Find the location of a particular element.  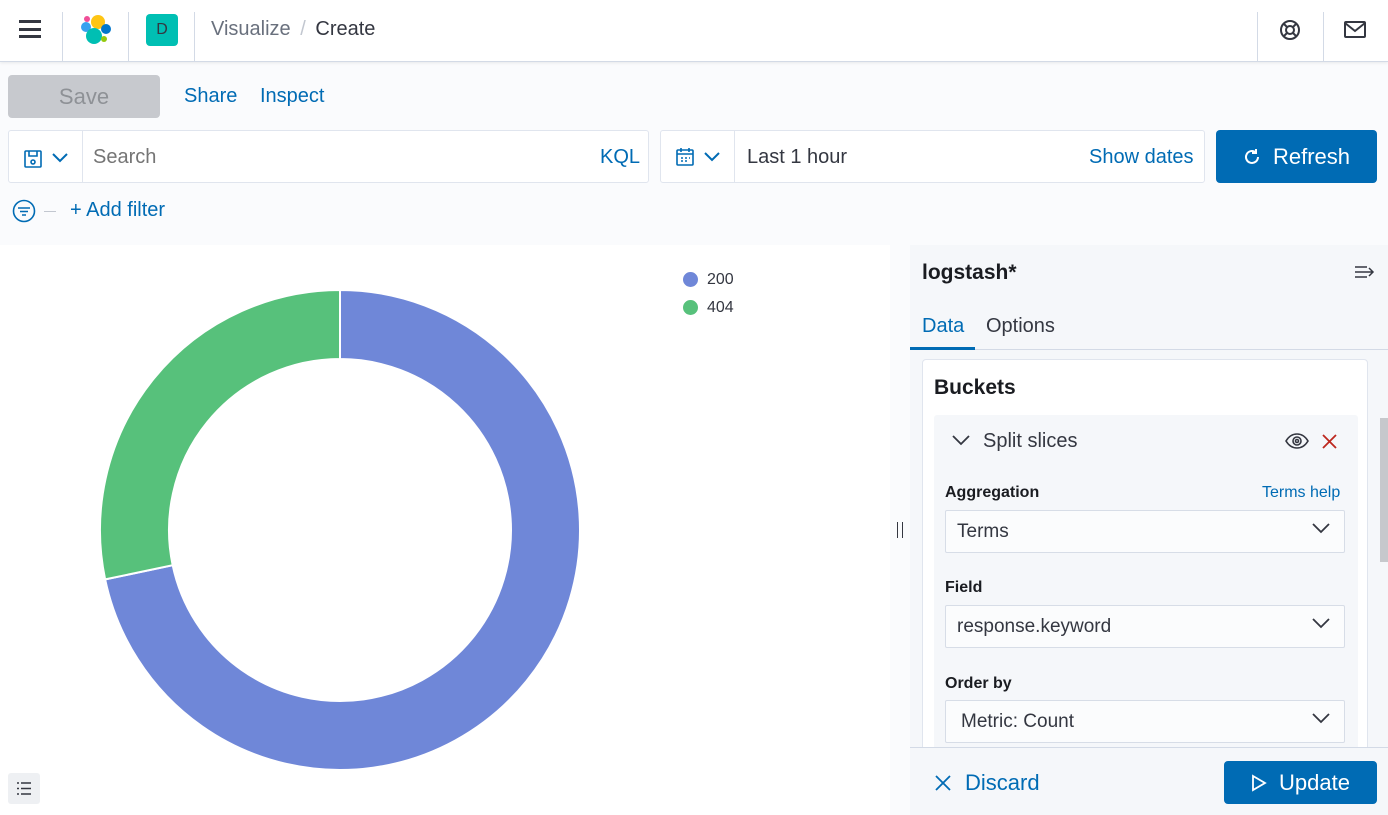

refresh-label: Refresh is located at coordinates (1311, 156).